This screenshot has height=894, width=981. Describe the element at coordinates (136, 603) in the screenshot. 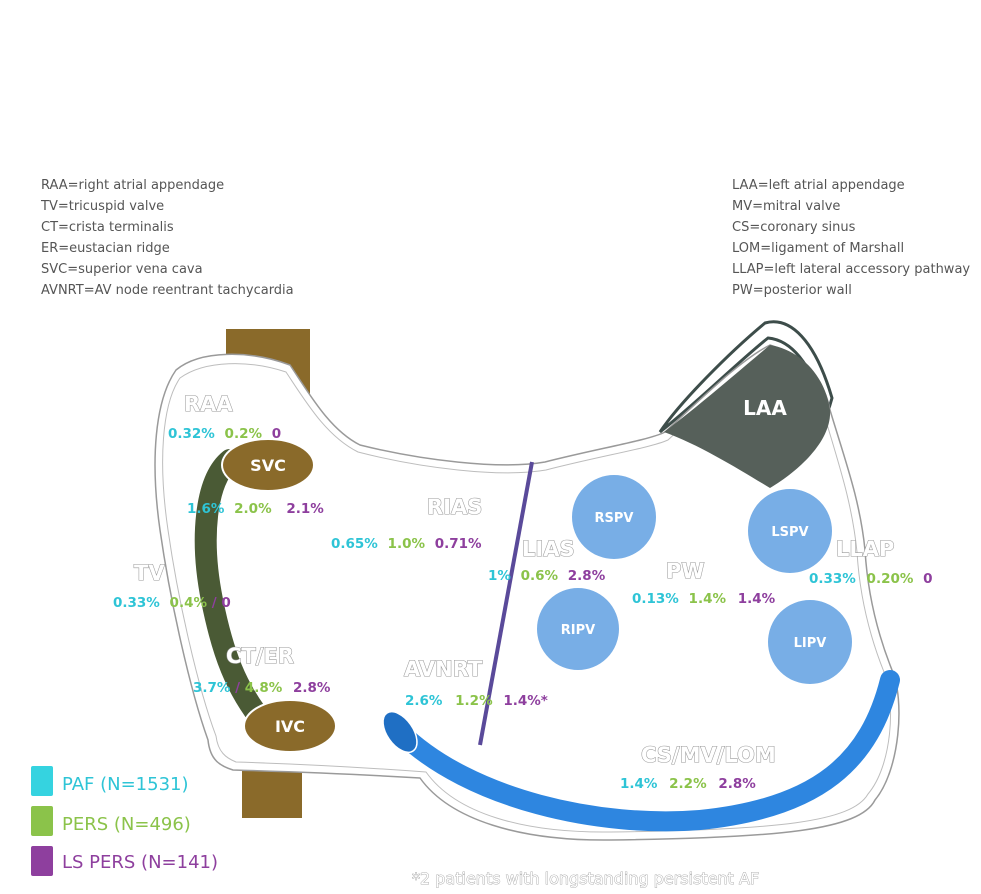

I see `tv-paf: 0.33%` at that location.